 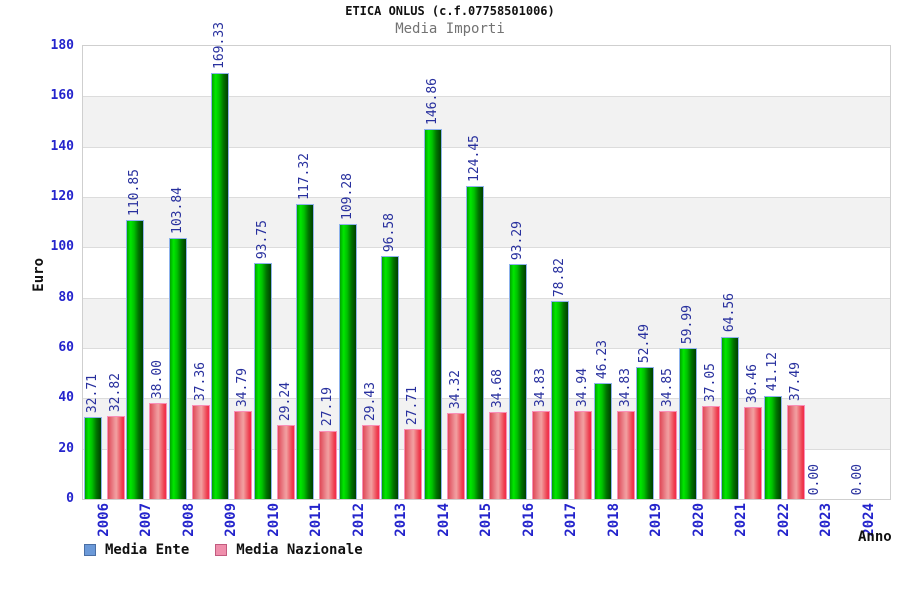 I want to click on y-tick-label: 180, so click(x=62, y=45).